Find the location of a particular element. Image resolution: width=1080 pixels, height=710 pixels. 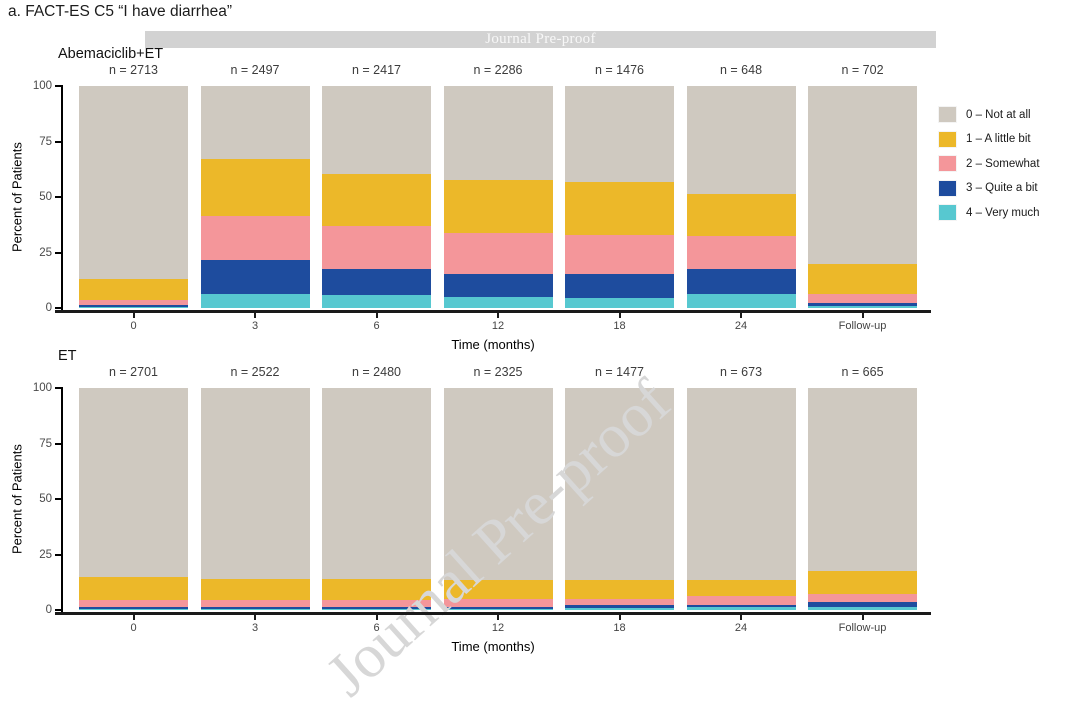

n-label: n = 2417 is located at coordinates (376, 70).